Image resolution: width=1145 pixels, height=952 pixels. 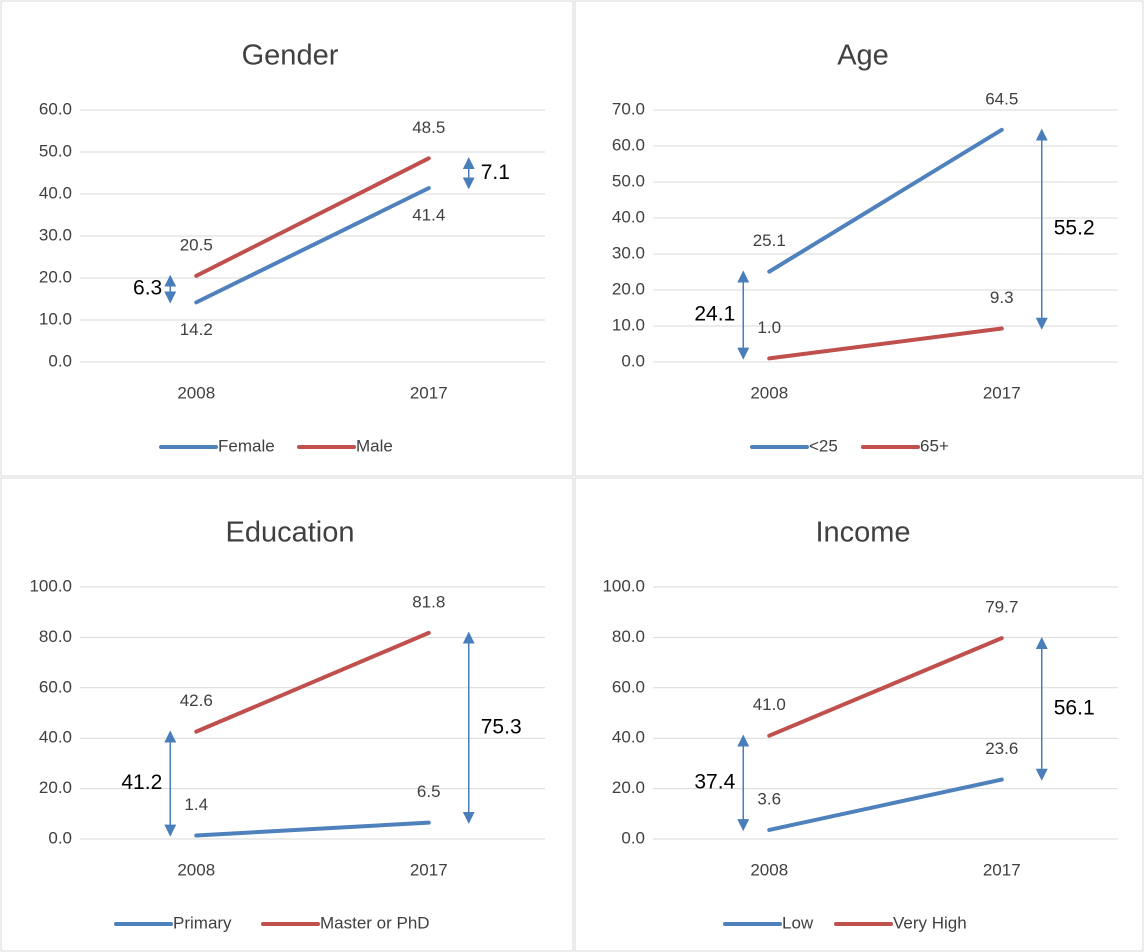 I want to click on data-label: 41.4, so click(x=428, y=215).